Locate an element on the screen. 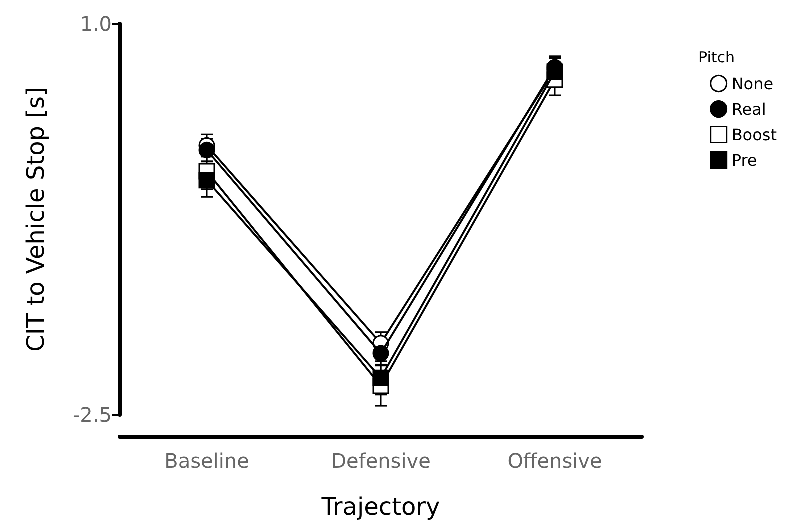  y-tick-label: 1.0 is located at coordinates (96, 24).